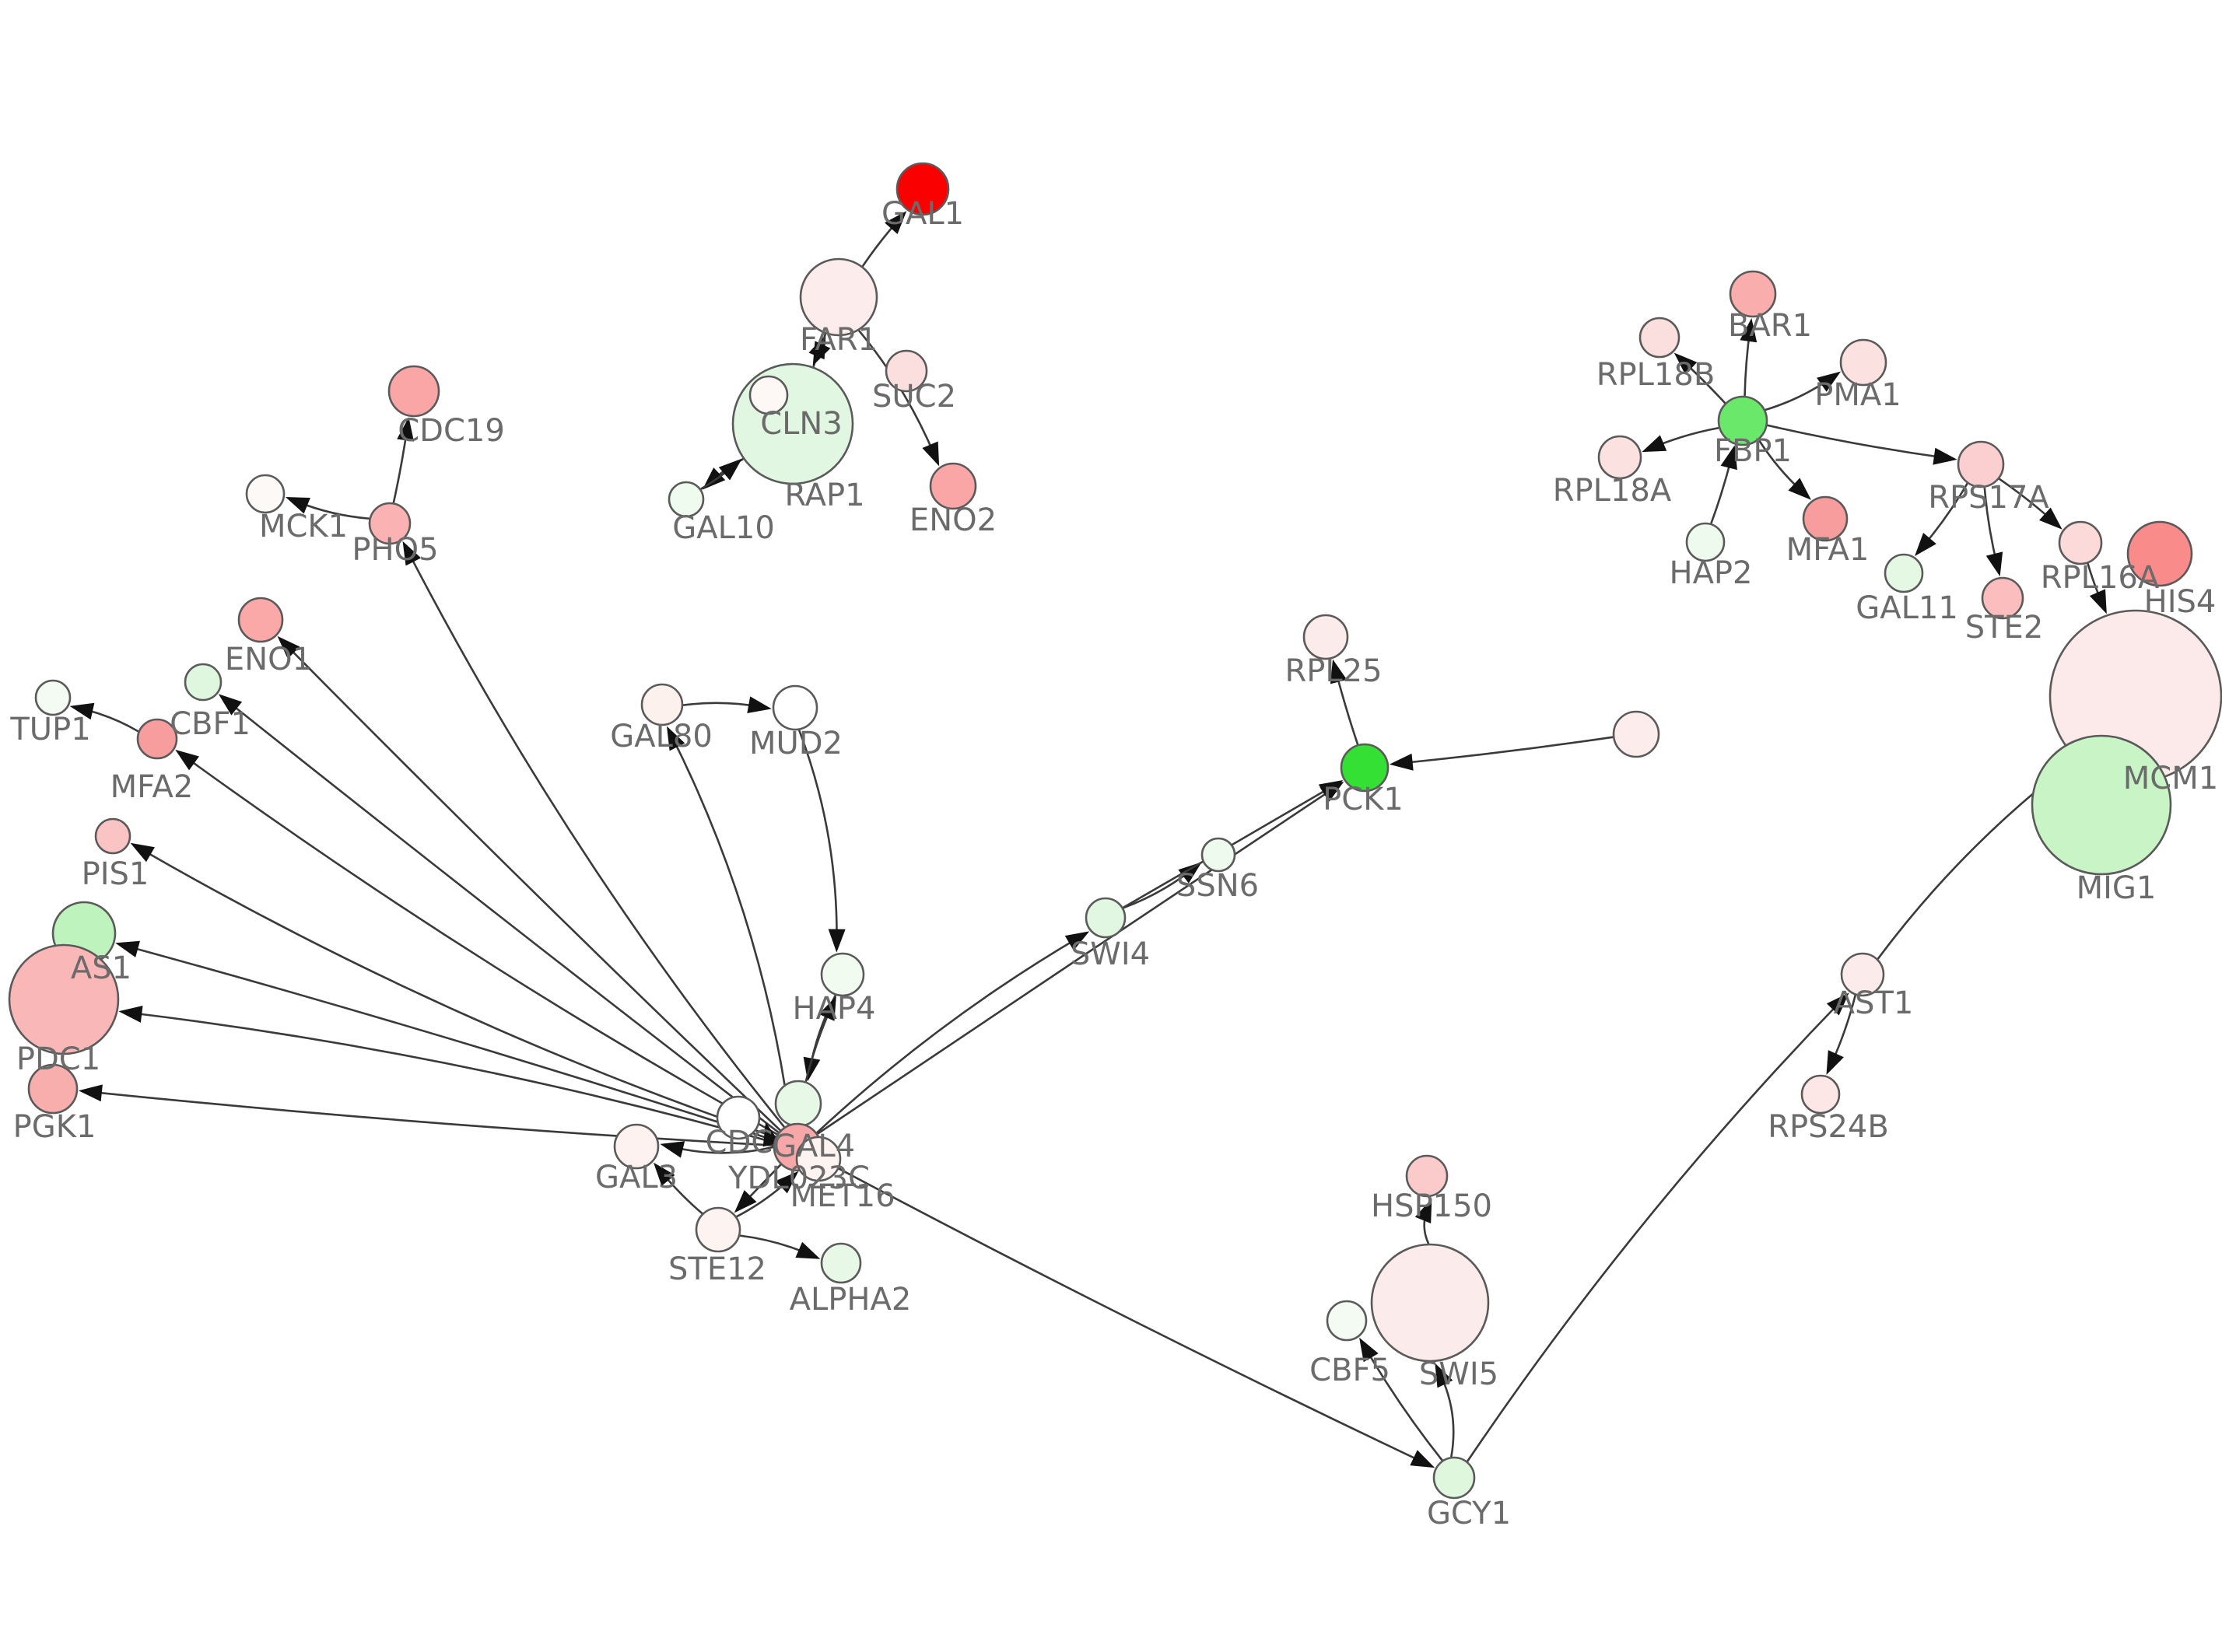 The height and width of the screenshot is (1652, 2222). What do you see at coordinates (1753, 294) in the screenshot?
I see `node-bar1` at bounding box center [1753, 294].